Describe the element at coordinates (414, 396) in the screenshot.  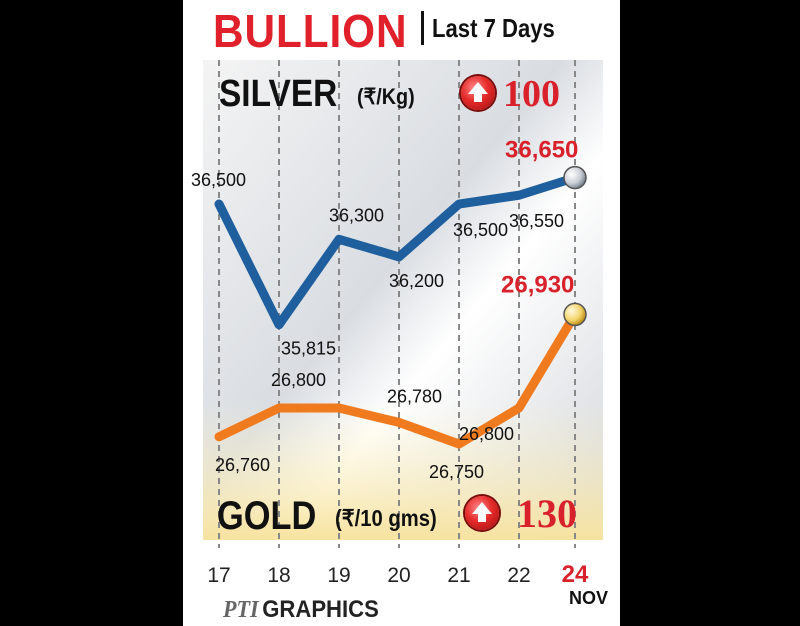
I see `gold-data-label: 26,780` at that location.